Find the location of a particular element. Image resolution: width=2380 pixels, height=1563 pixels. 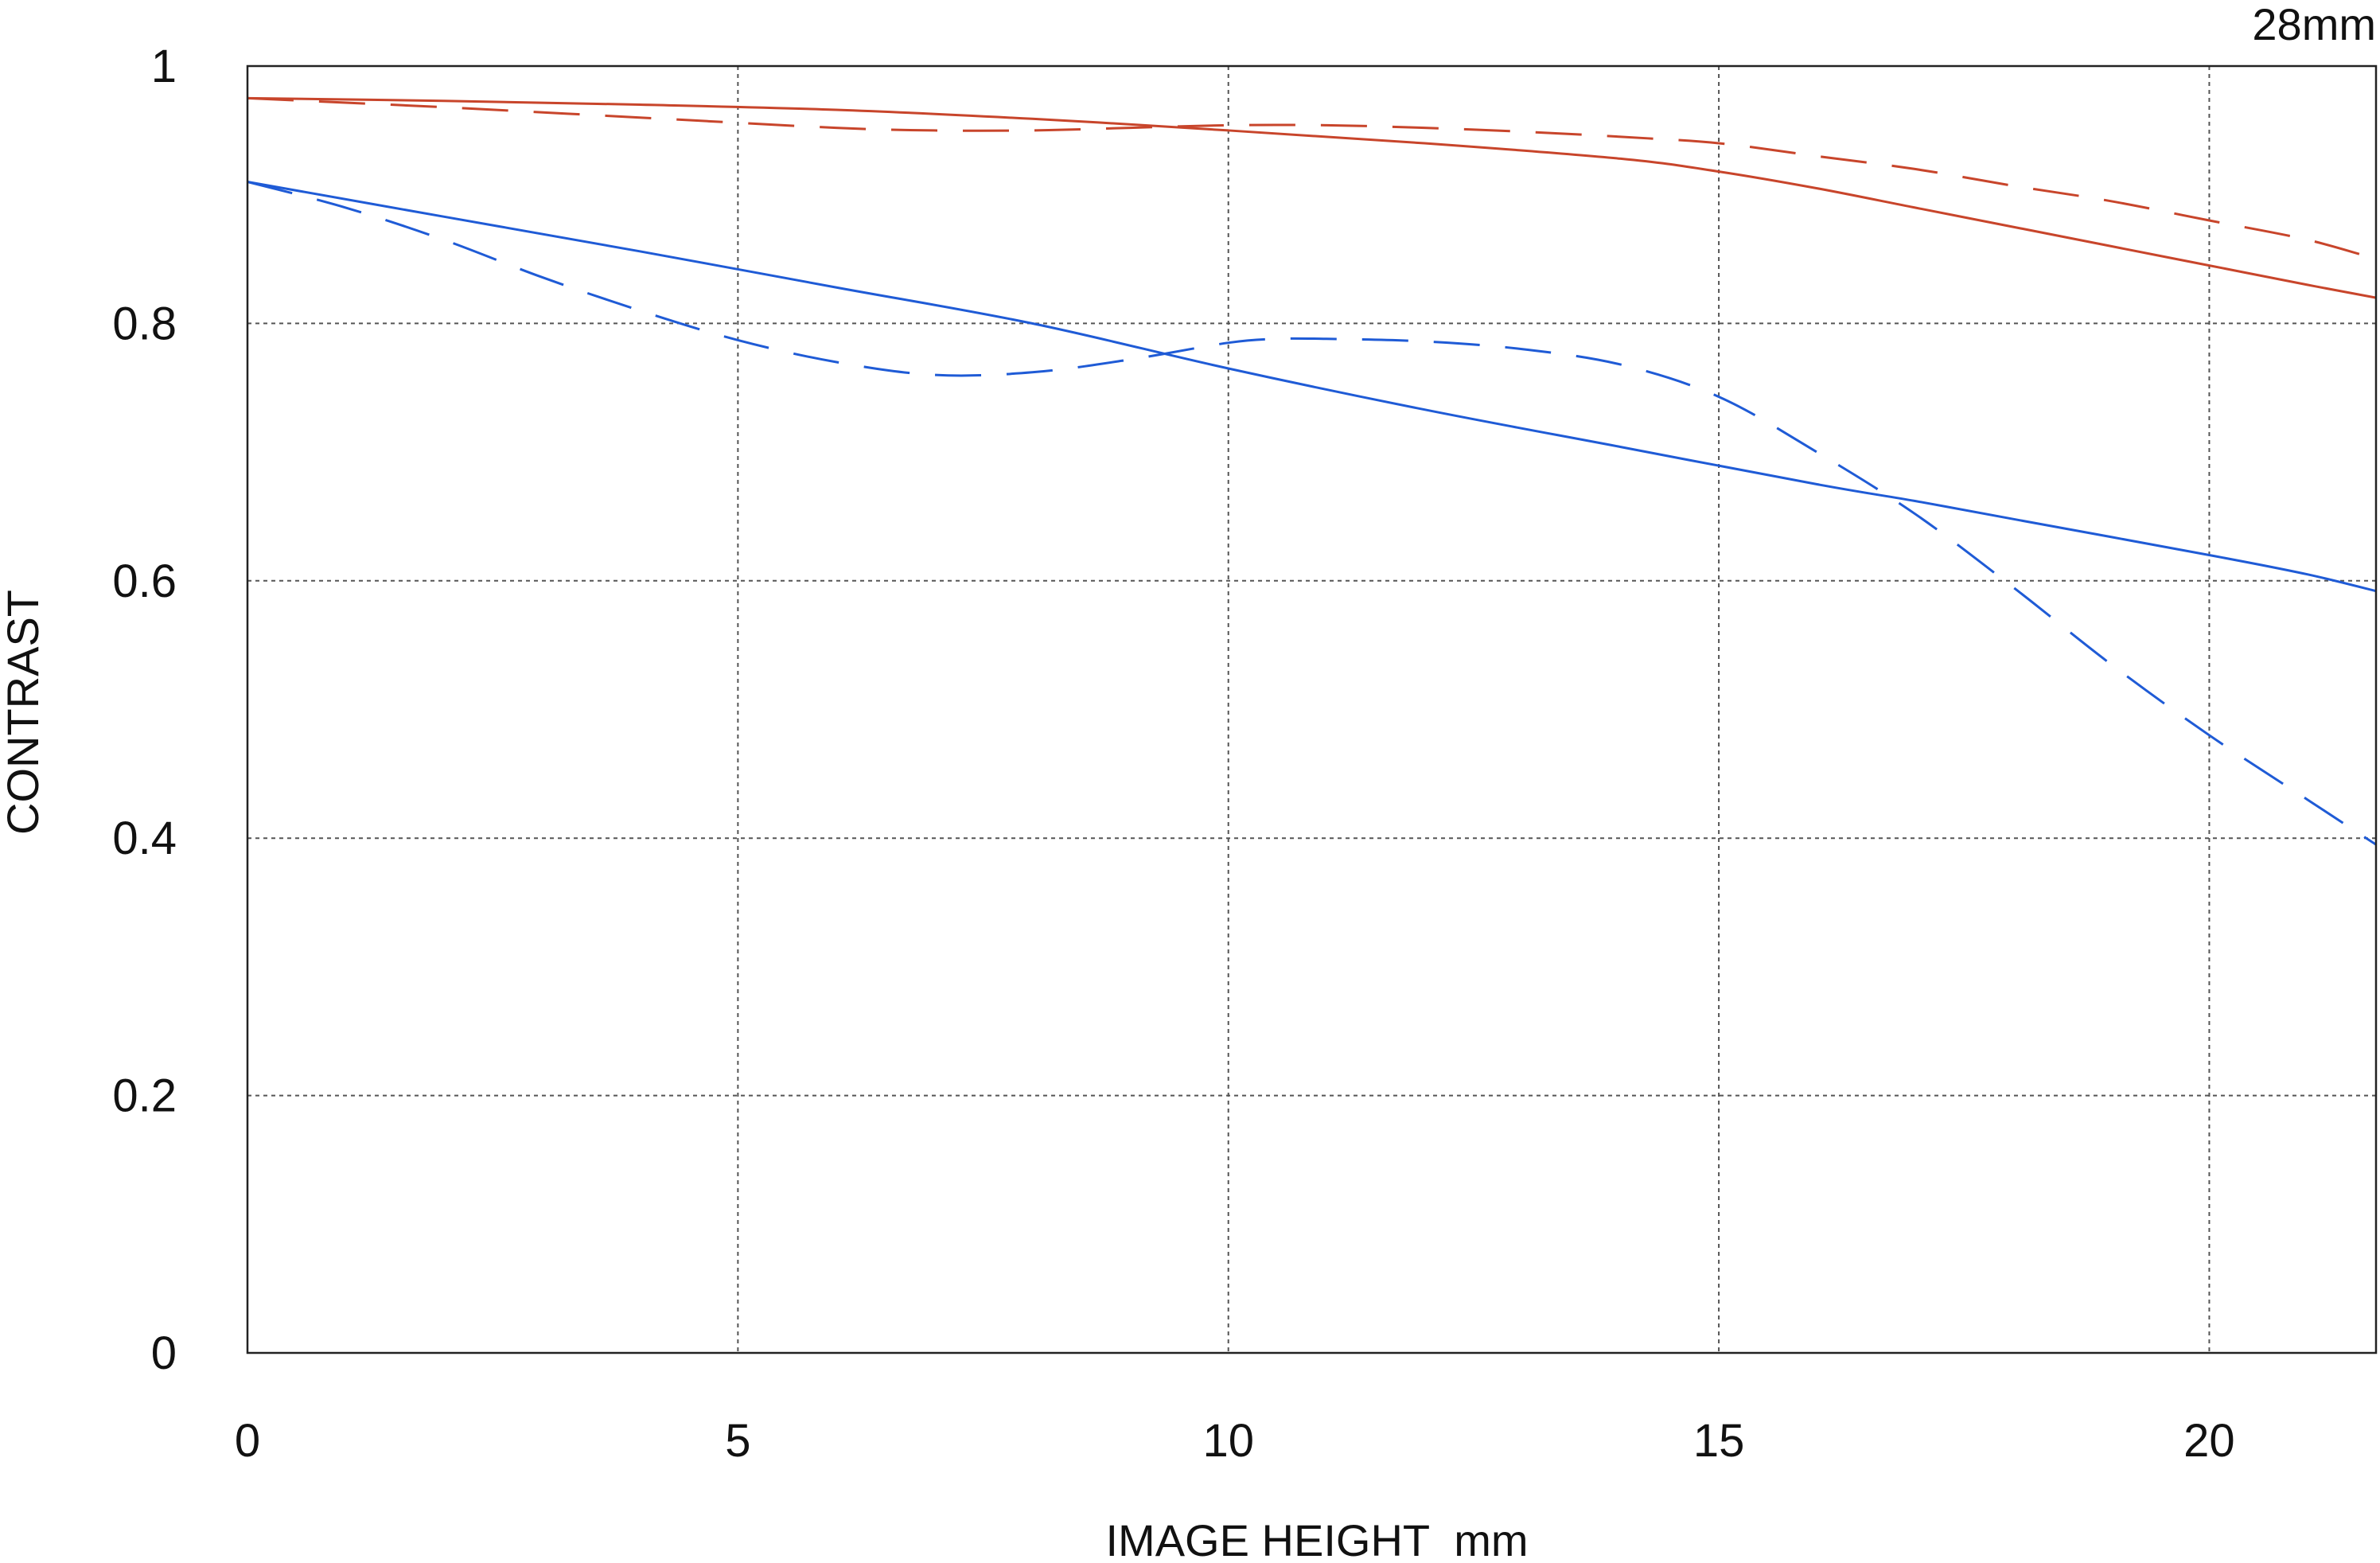

y-tick-label: 0 is located at coordinates (164, 1353).